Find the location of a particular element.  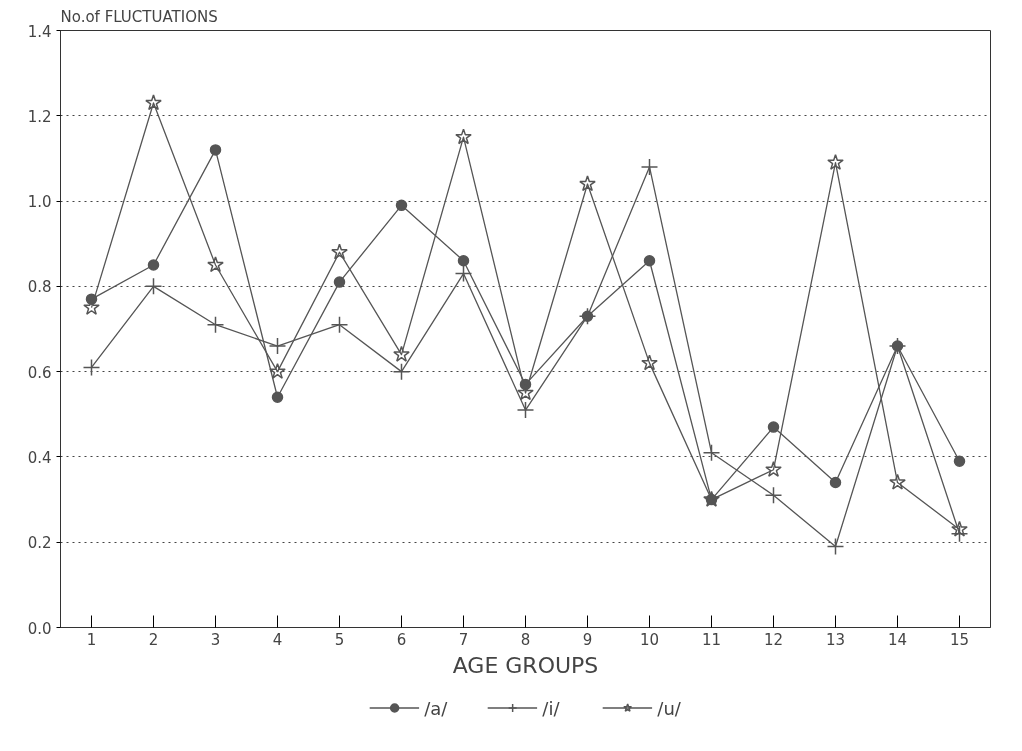

x-tick-label: 11 is located at coordinates (711, 639).